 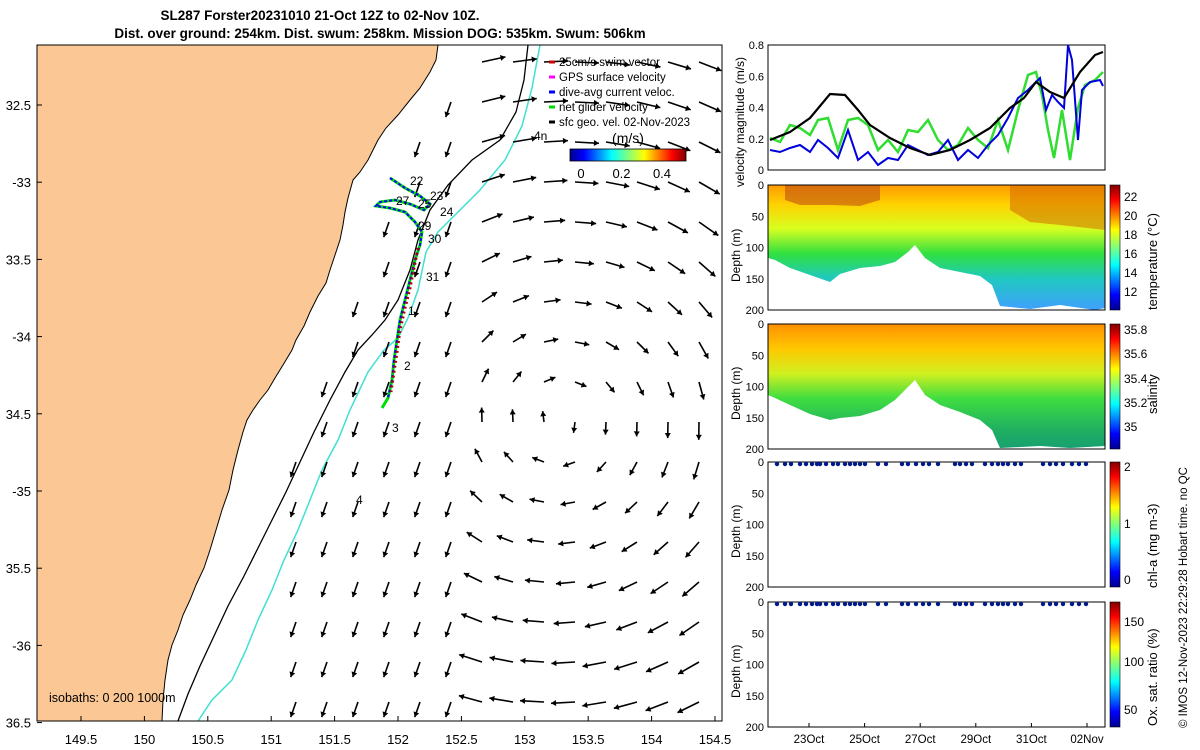 What do you see at coordinates (756, 46) in the screenshot?
I see `velocity-ytick-label: 0.8` at bounding box center [756, 46].